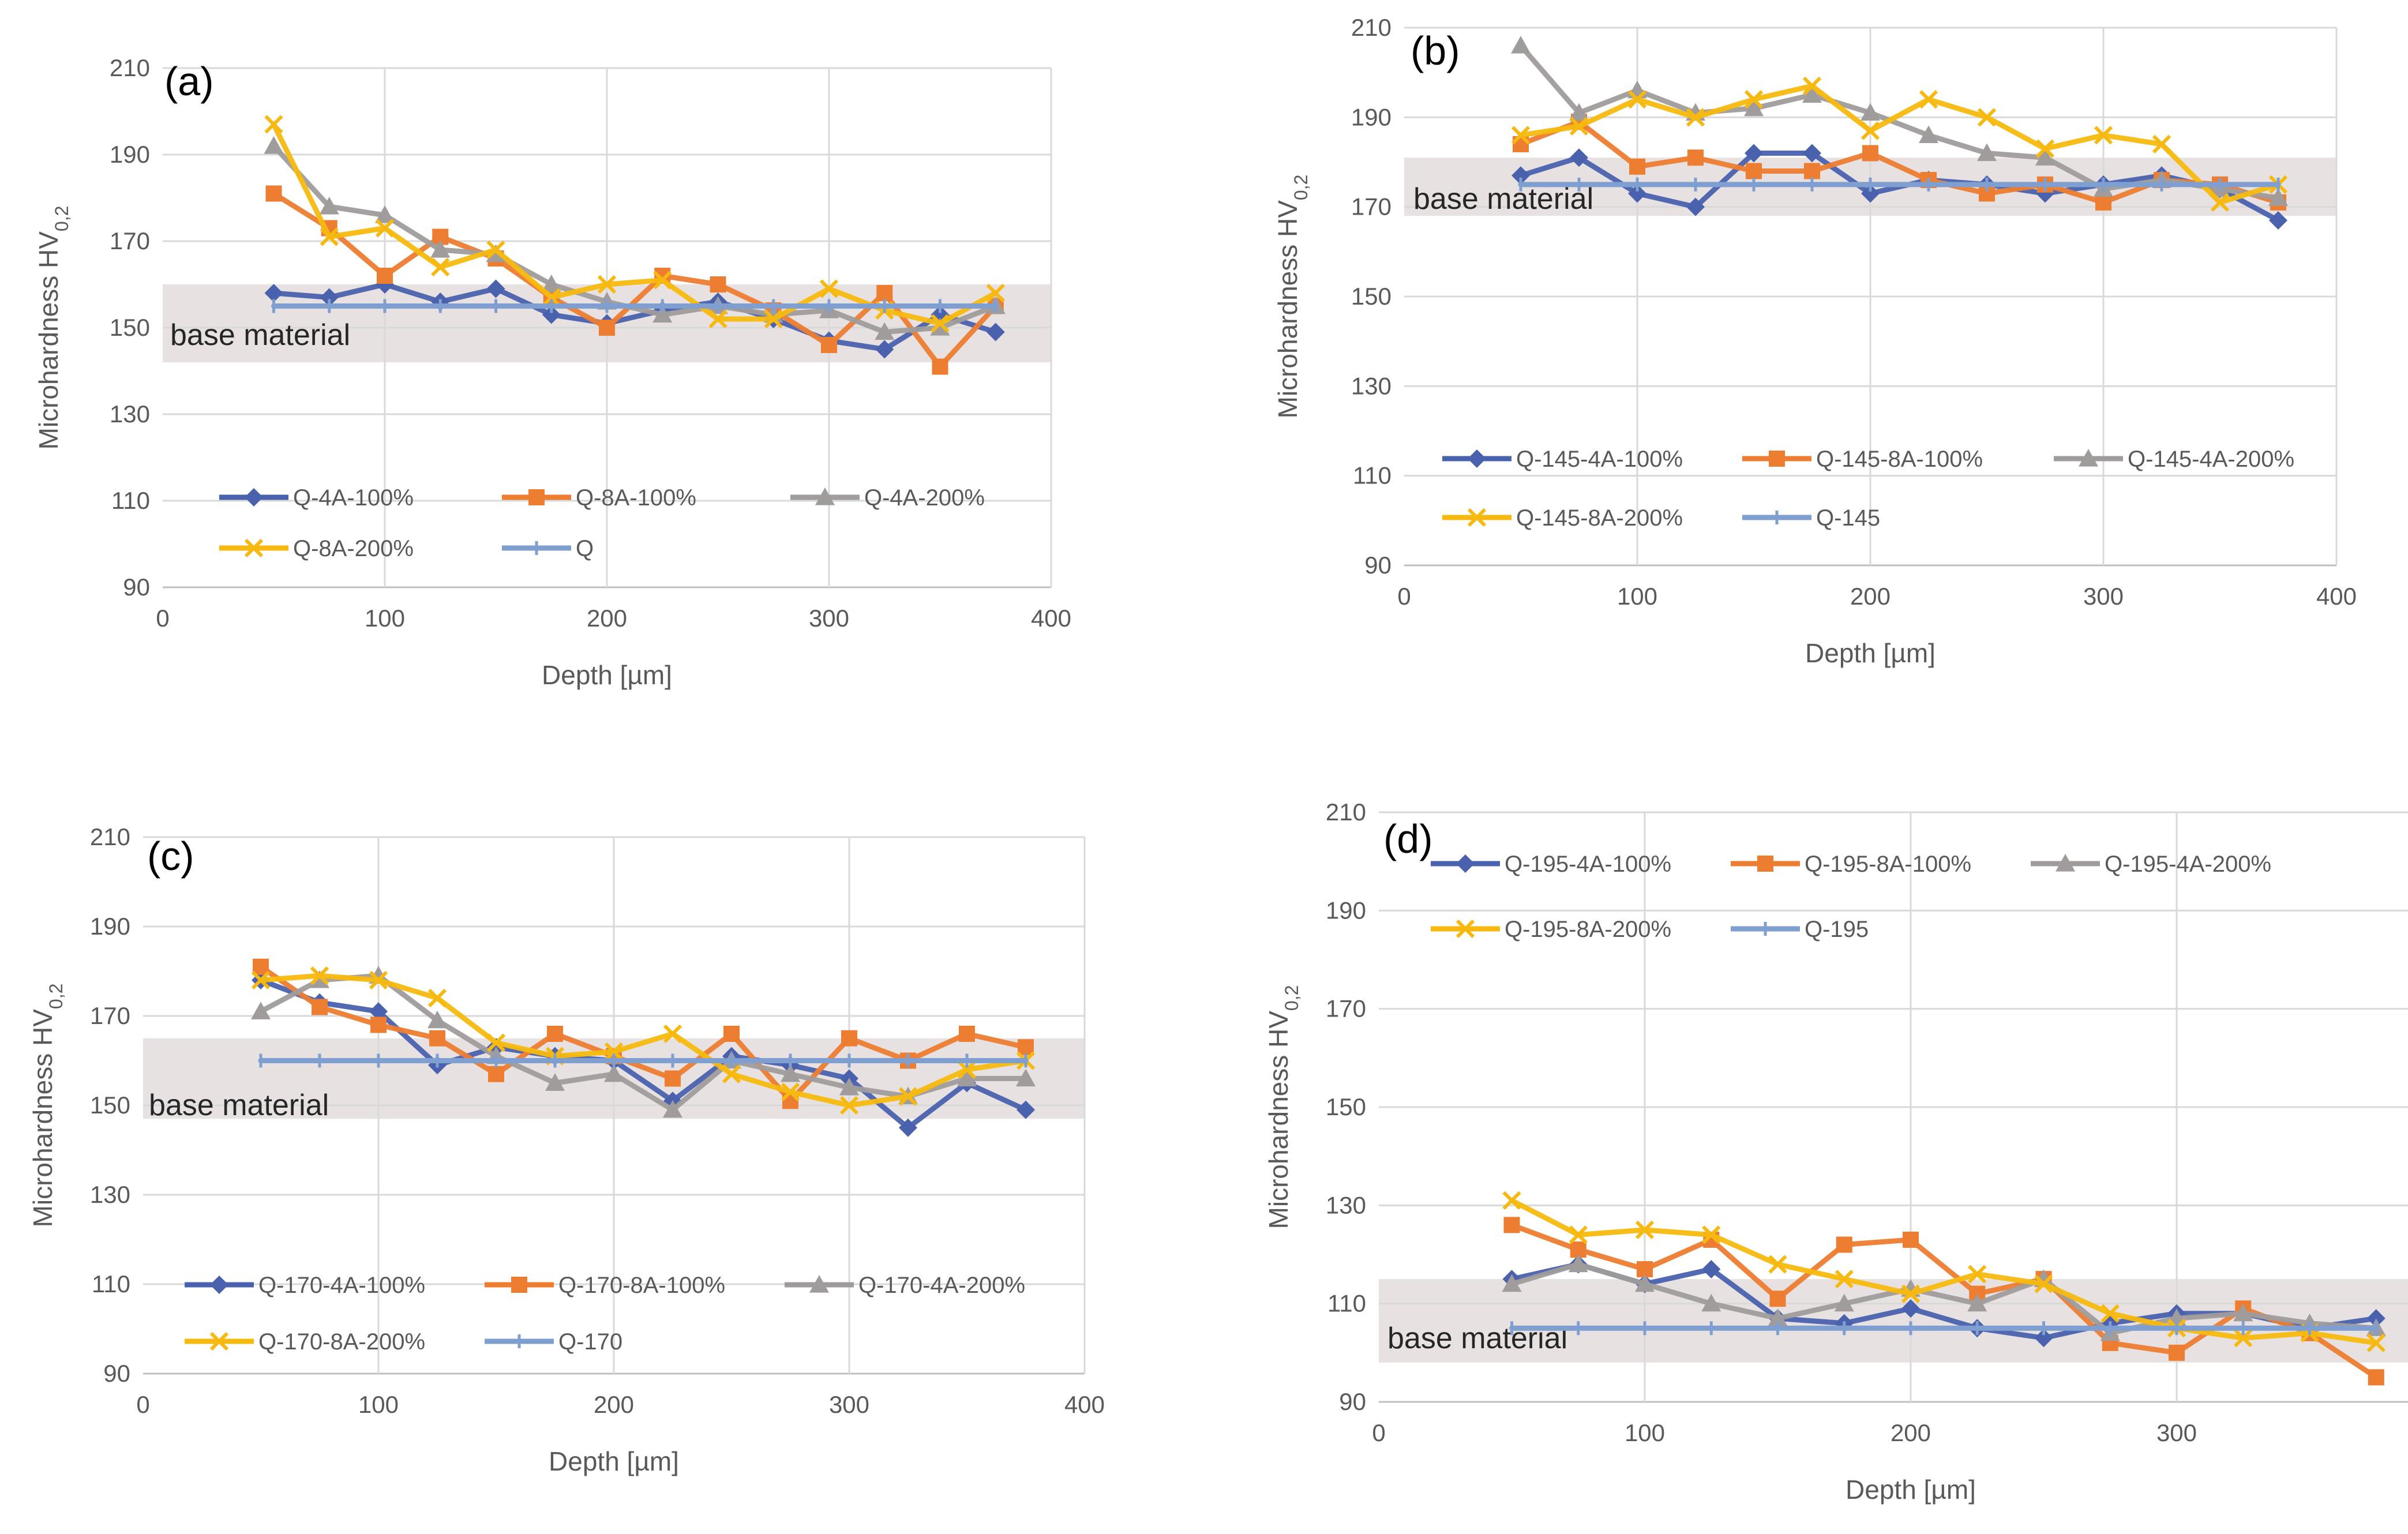  What do you see at coordinates (1346, 1107) in the screenshot?
I see `y-tick-label-d: 150` at bounding box center [1346, 1107].